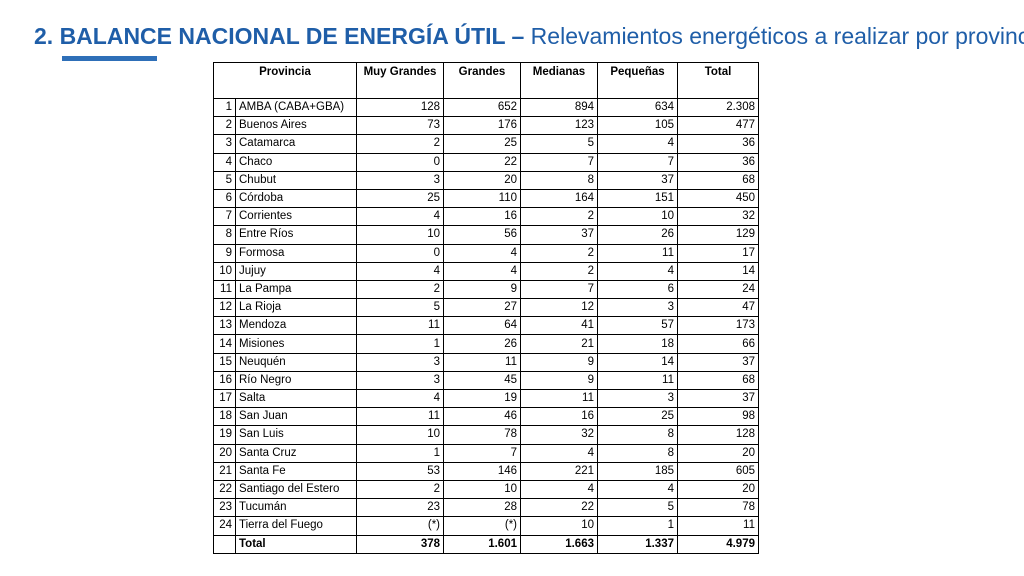 This screenshot has width=1024, height=576. What do you see at coordinates (296, 144) in the screenshot?
I see `province-name: Catamarca` at bounding box center [296, 144].